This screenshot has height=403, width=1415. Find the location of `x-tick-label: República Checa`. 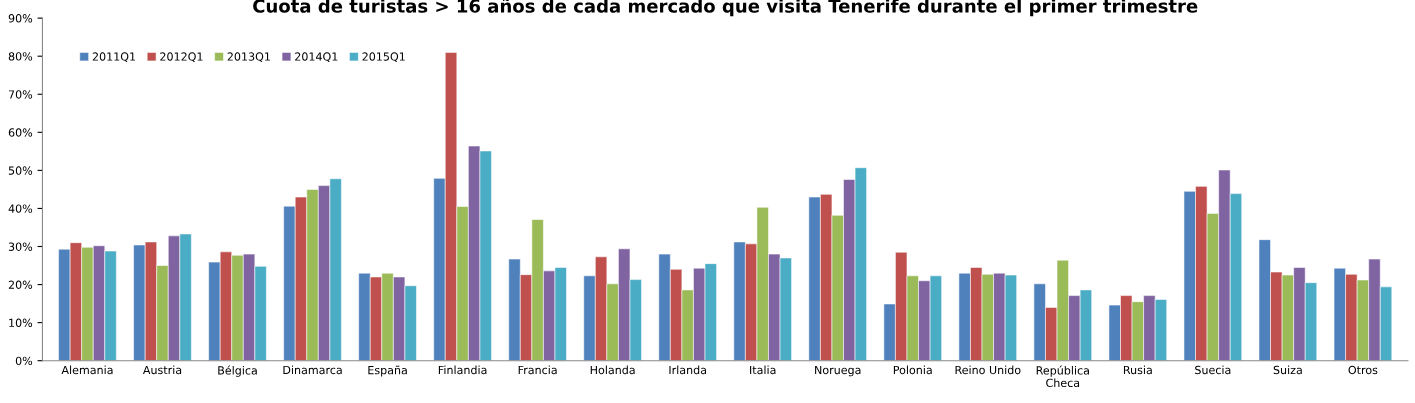

x-tick-label: República Checa is located at coordinates (1062, 376).